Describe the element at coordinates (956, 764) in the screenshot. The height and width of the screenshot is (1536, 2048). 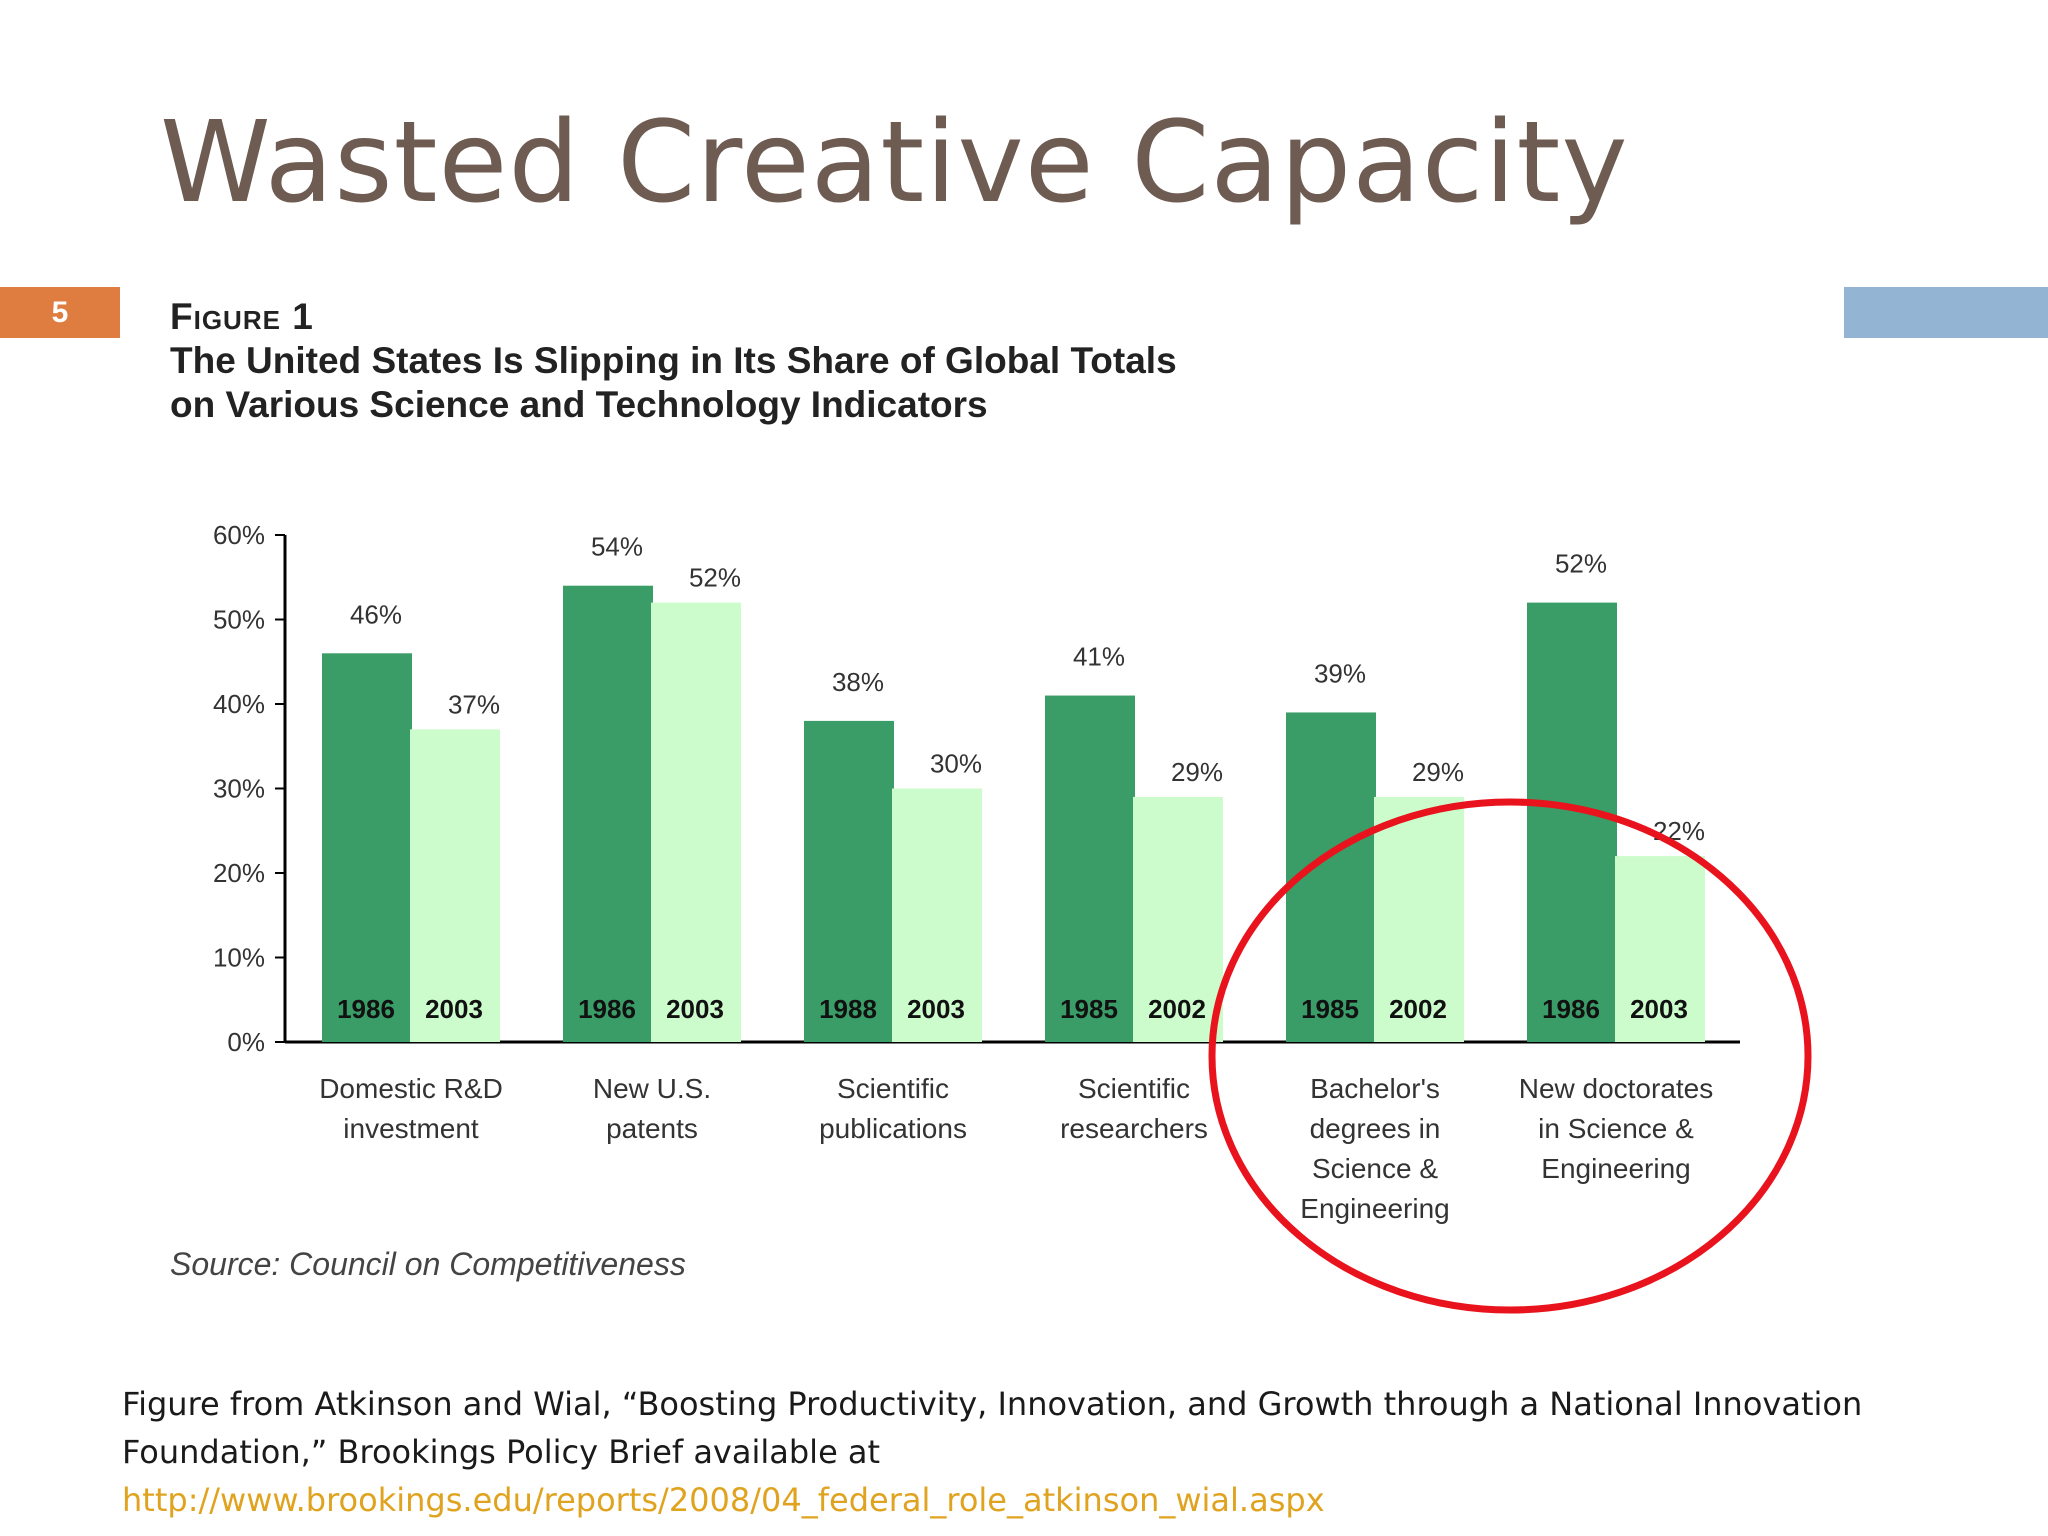
I see `bar-value-label: 30%` at that location.